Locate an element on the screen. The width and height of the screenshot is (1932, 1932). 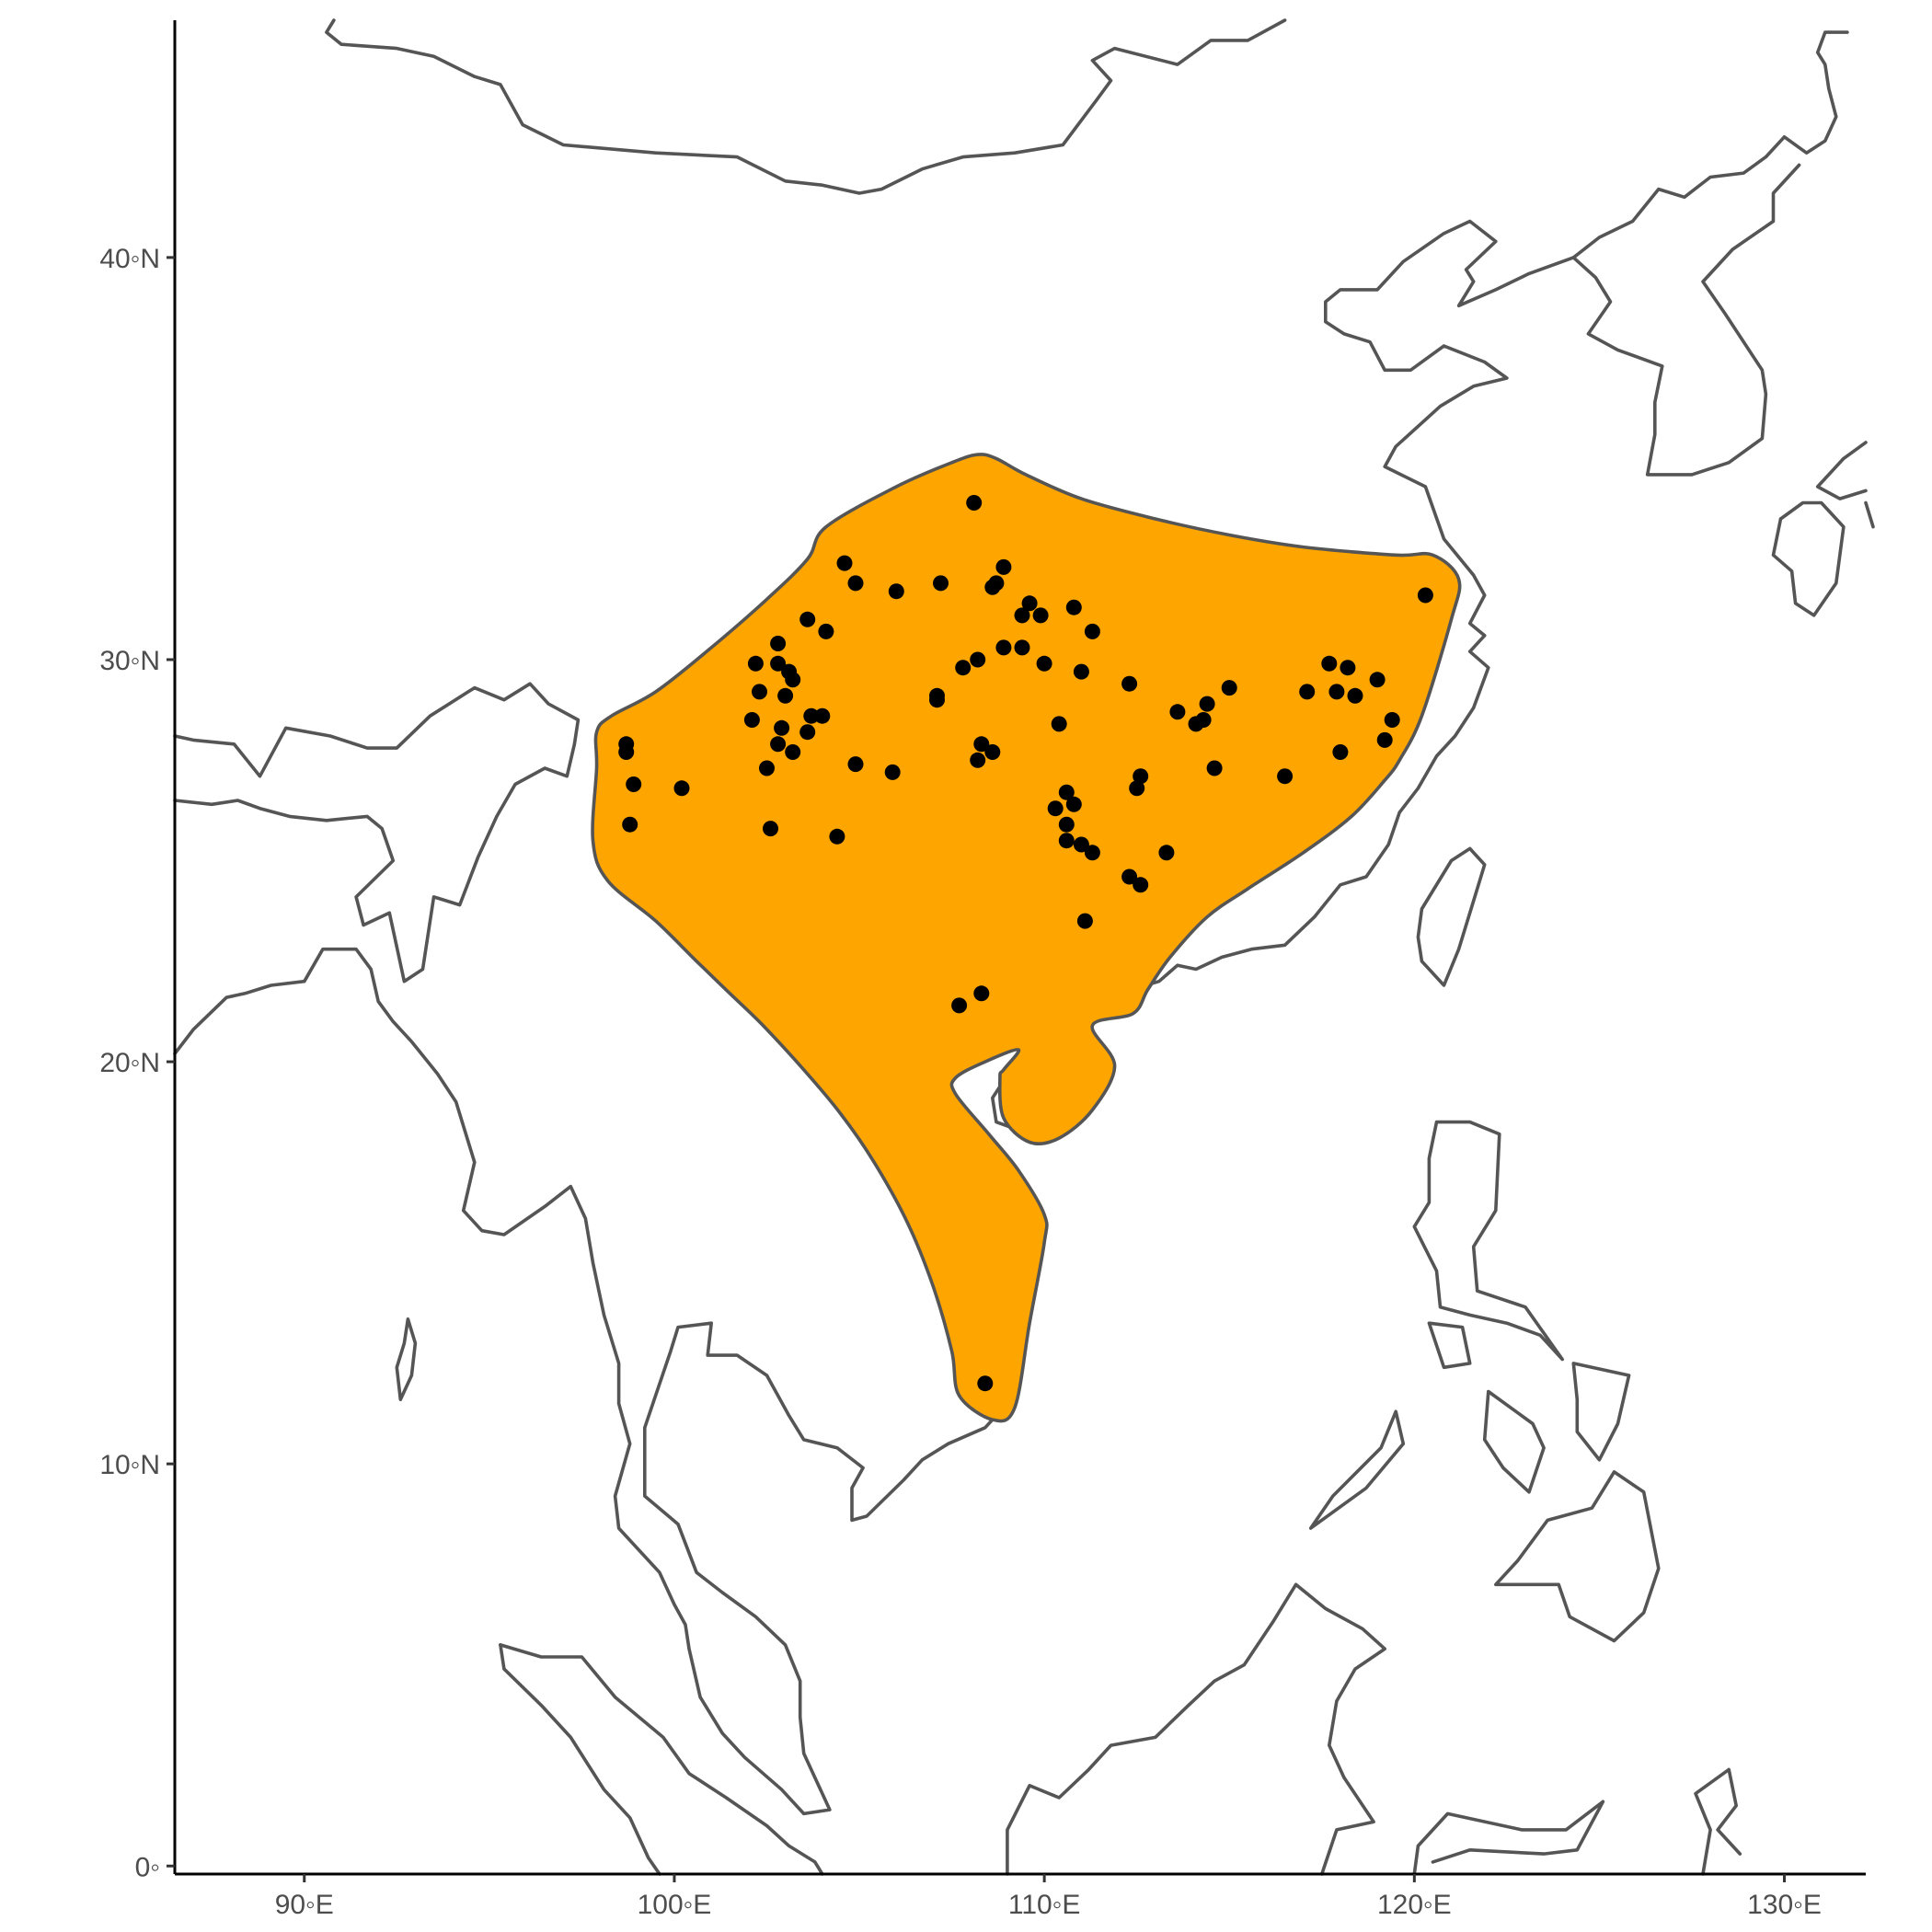
coastline-mindoro is located at coordinates (1449, 1345).